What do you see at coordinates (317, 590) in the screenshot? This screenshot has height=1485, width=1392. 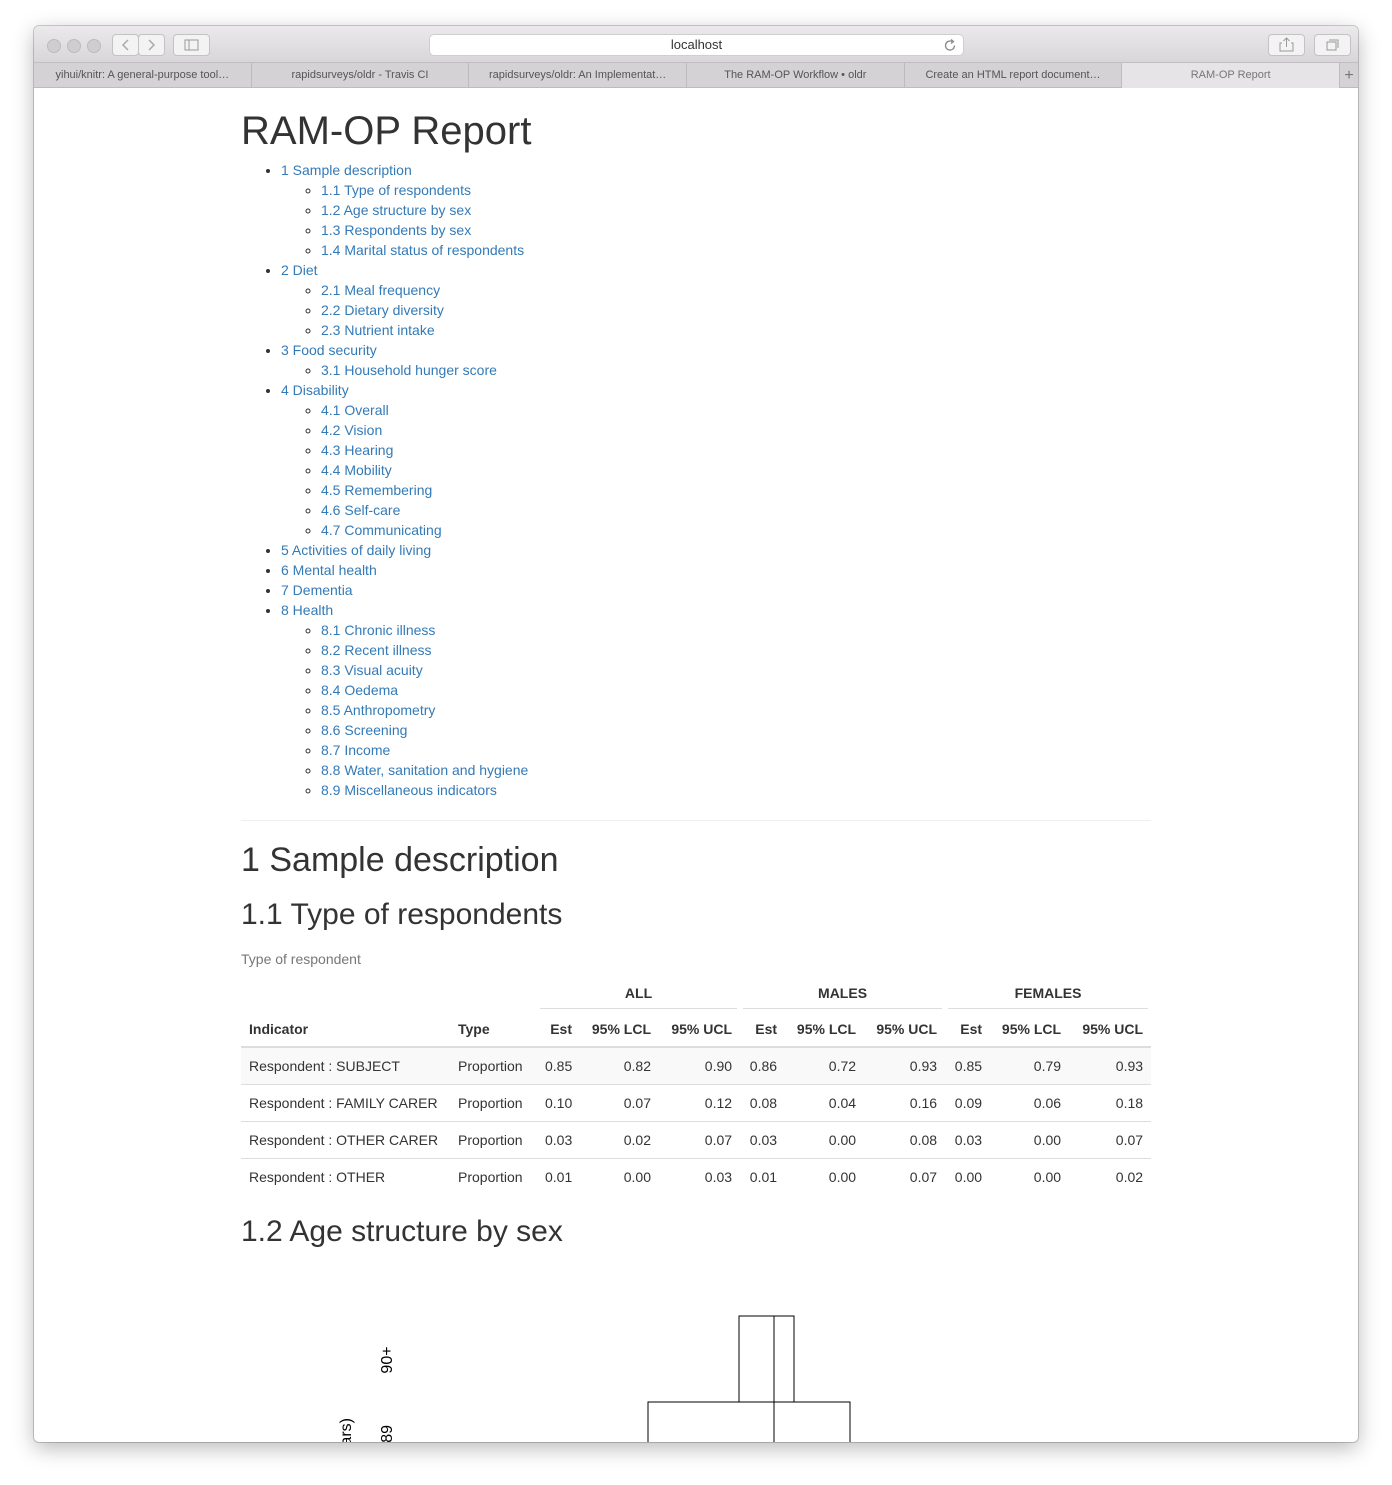 I see `toc-link: 7 Dementia` at bounding box center [317, 590].